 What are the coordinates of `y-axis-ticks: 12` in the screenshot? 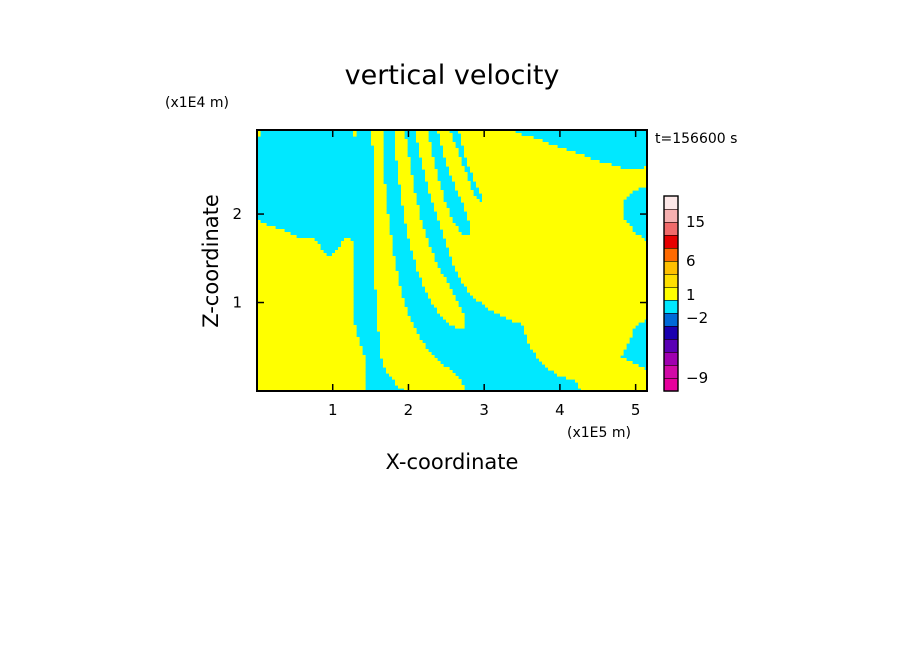 It's located at (439, 258).